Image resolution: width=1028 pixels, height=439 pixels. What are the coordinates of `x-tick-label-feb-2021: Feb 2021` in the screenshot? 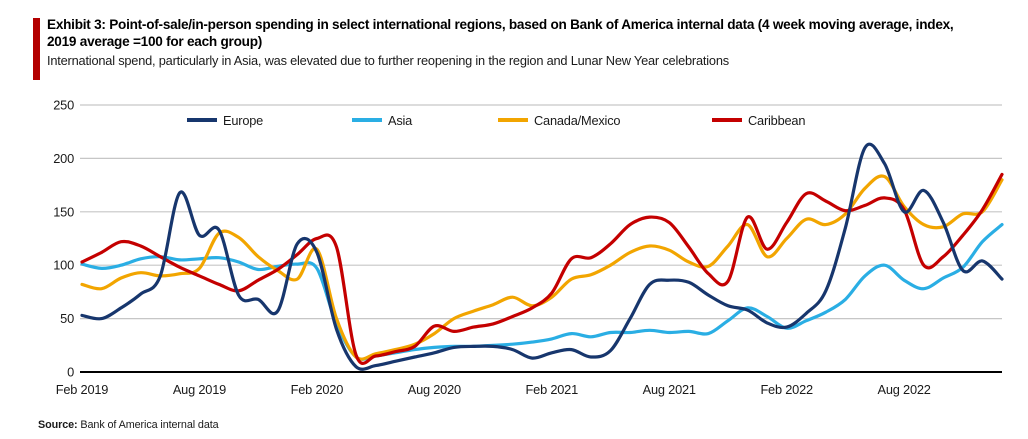 It's located at (552, 389).